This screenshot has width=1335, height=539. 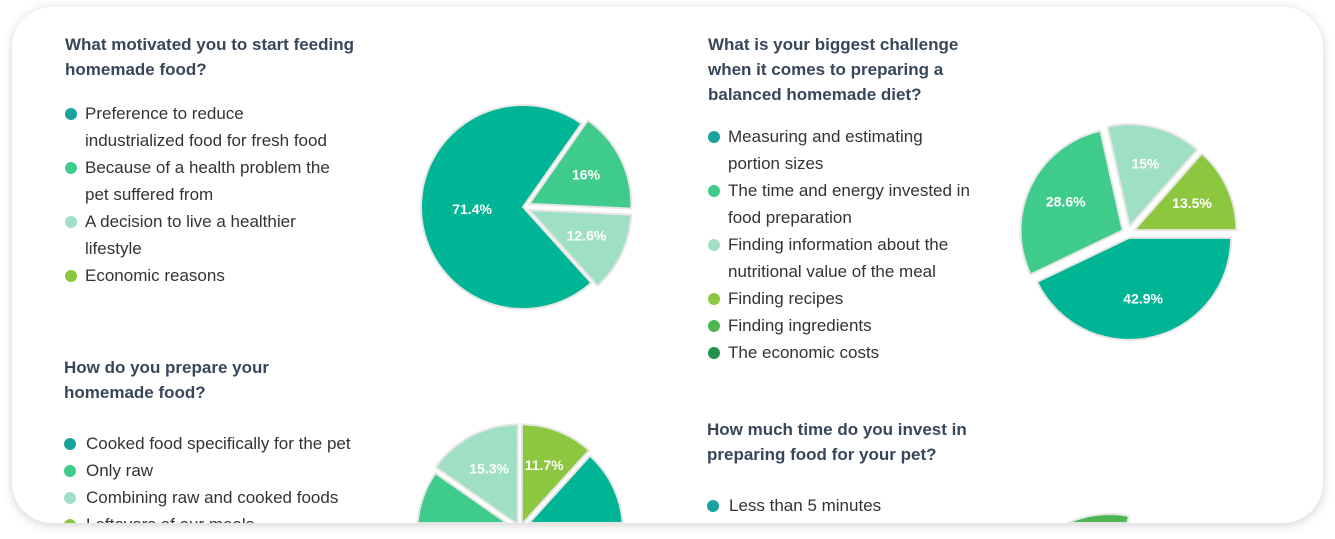 What do you see at coordinates (1143, 298) in the screenshot?
I see `pie-data-label: 42.9%` at bounding box center [1143, 298].